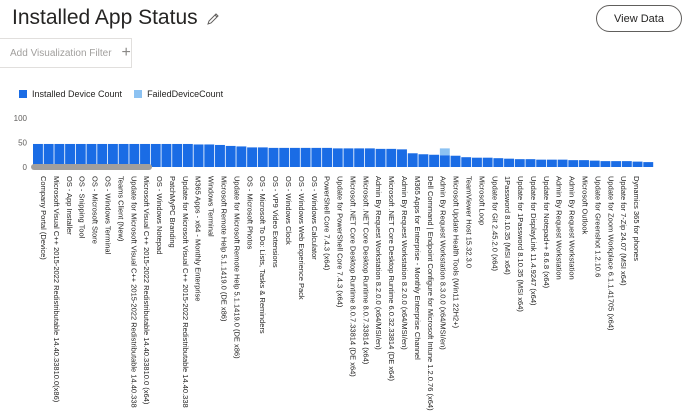 The image size is (688, 419). I want to click on plus-icon: +, so click(126, 52).